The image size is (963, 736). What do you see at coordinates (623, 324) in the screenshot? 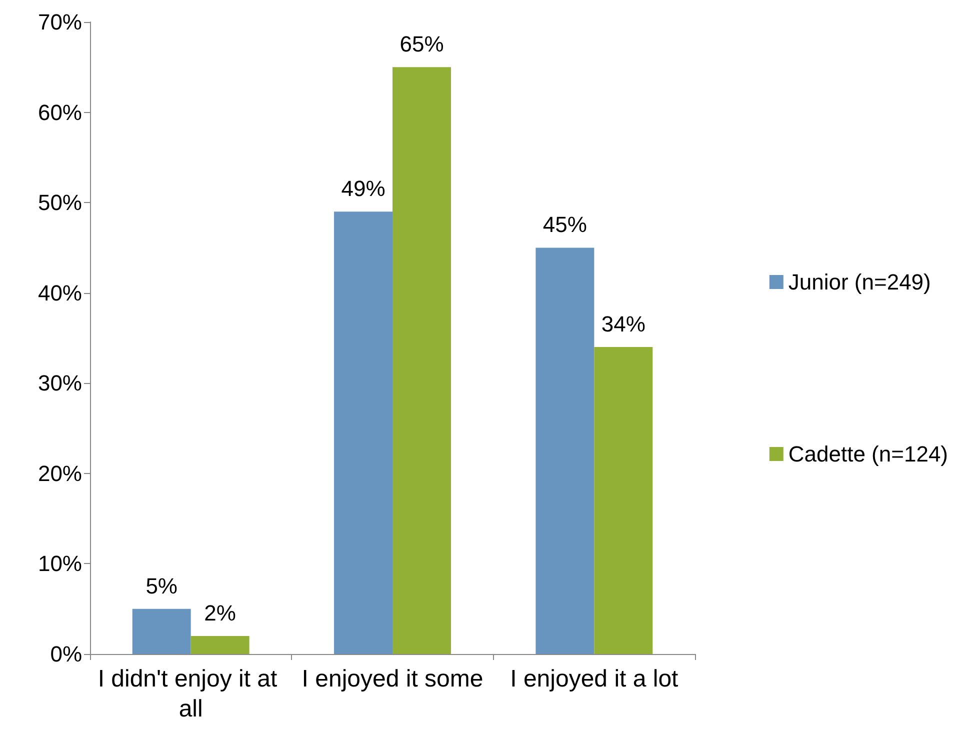
I see `data-label: 34%` at bounding box center [623, 324].